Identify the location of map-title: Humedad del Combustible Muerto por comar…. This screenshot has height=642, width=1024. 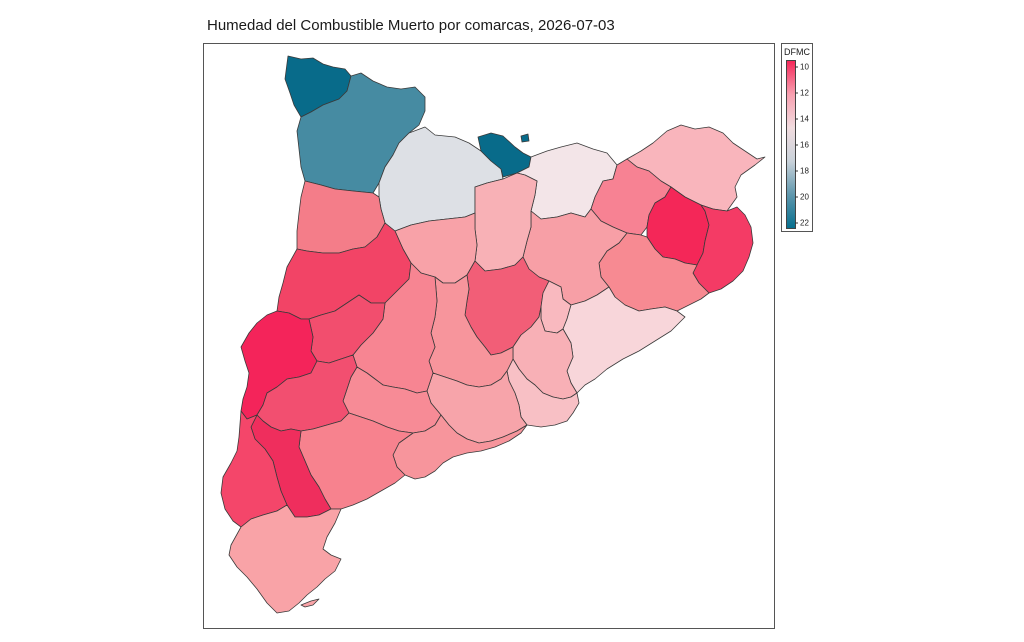
(411, 25).